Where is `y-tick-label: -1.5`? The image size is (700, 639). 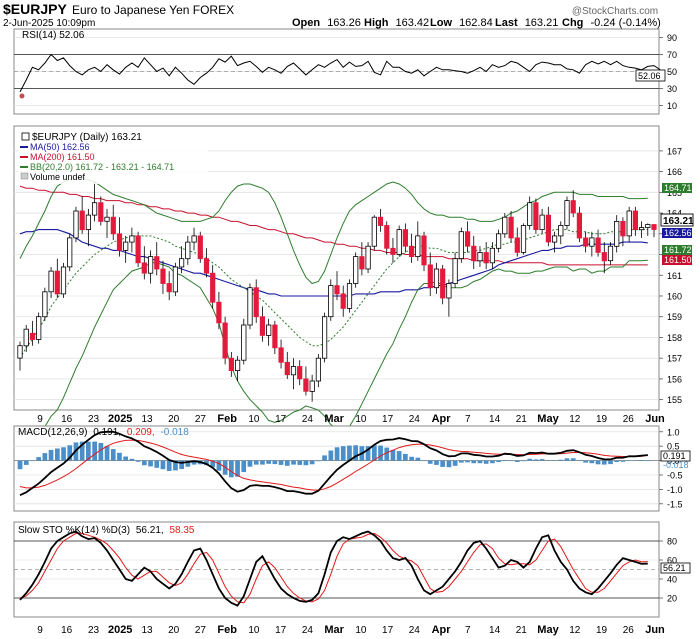 y-tick-label: -1.5 is located at coordinates (675, 504).